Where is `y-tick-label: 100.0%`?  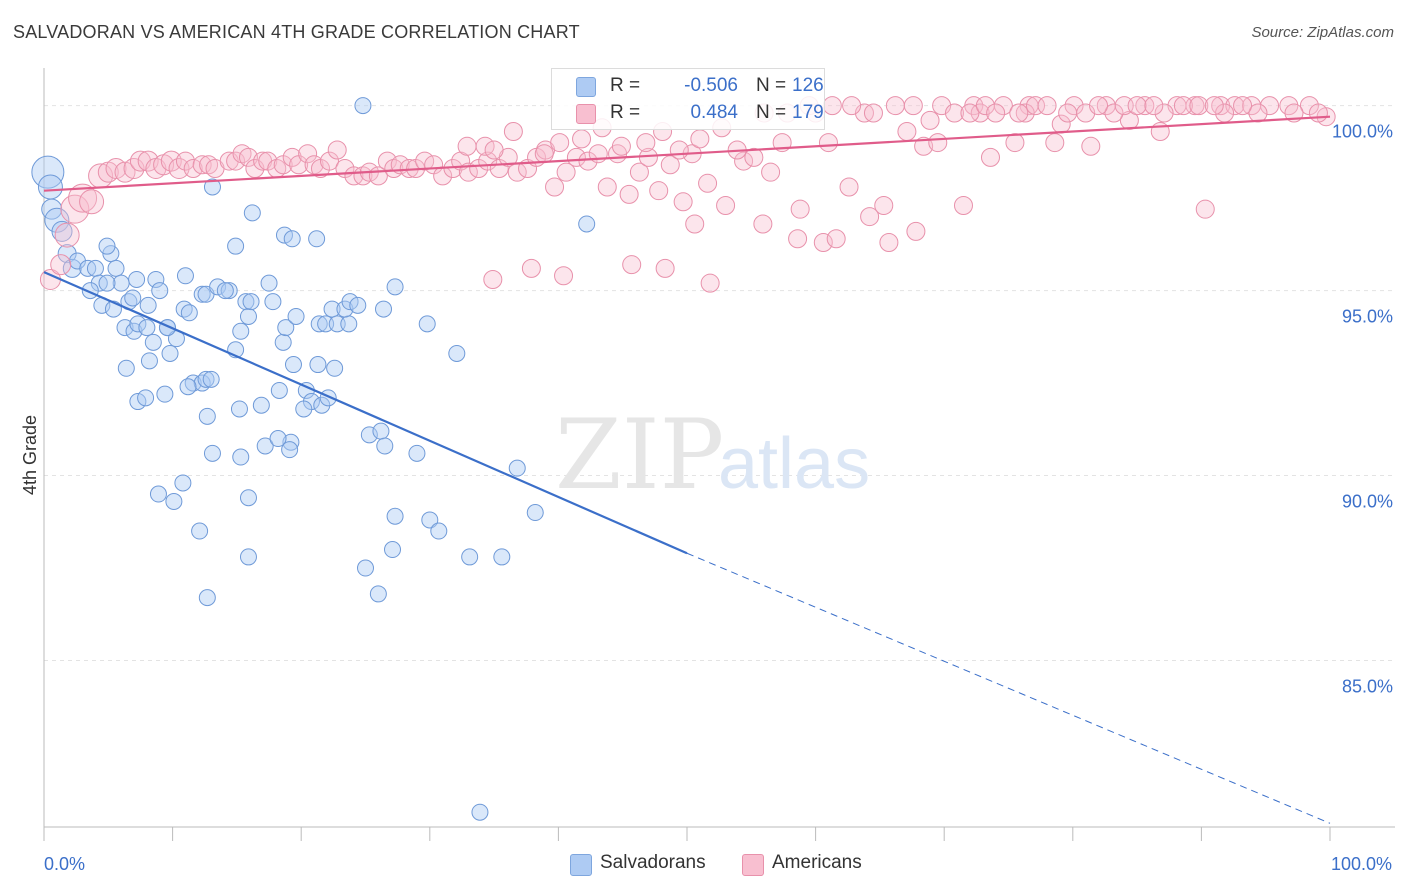
y-tick-label: 100.0% is located at coordinates (1362, 132).